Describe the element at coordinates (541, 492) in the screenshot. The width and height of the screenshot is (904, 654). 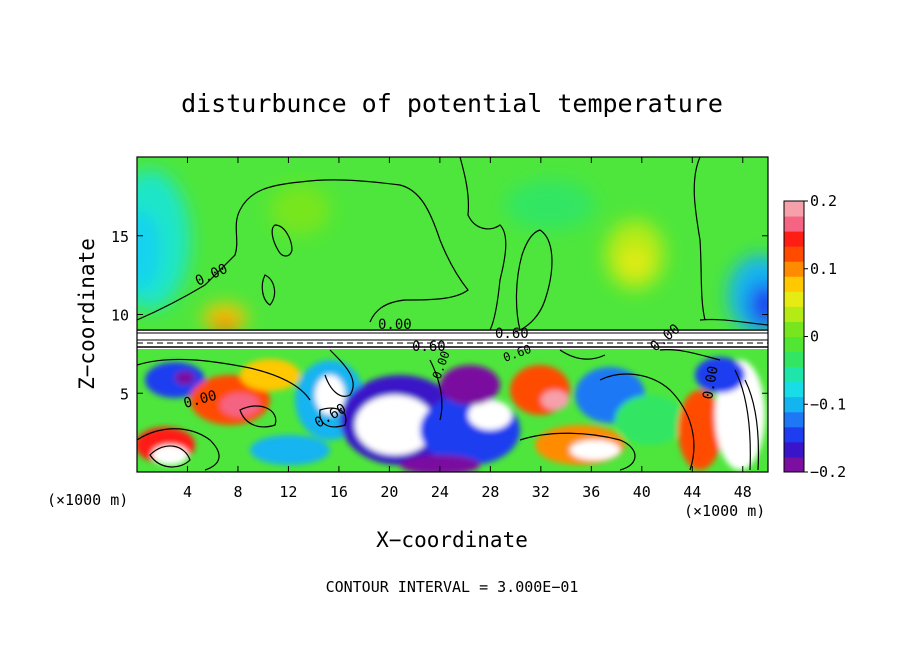
I see `x-tick-label: 32` at that location.